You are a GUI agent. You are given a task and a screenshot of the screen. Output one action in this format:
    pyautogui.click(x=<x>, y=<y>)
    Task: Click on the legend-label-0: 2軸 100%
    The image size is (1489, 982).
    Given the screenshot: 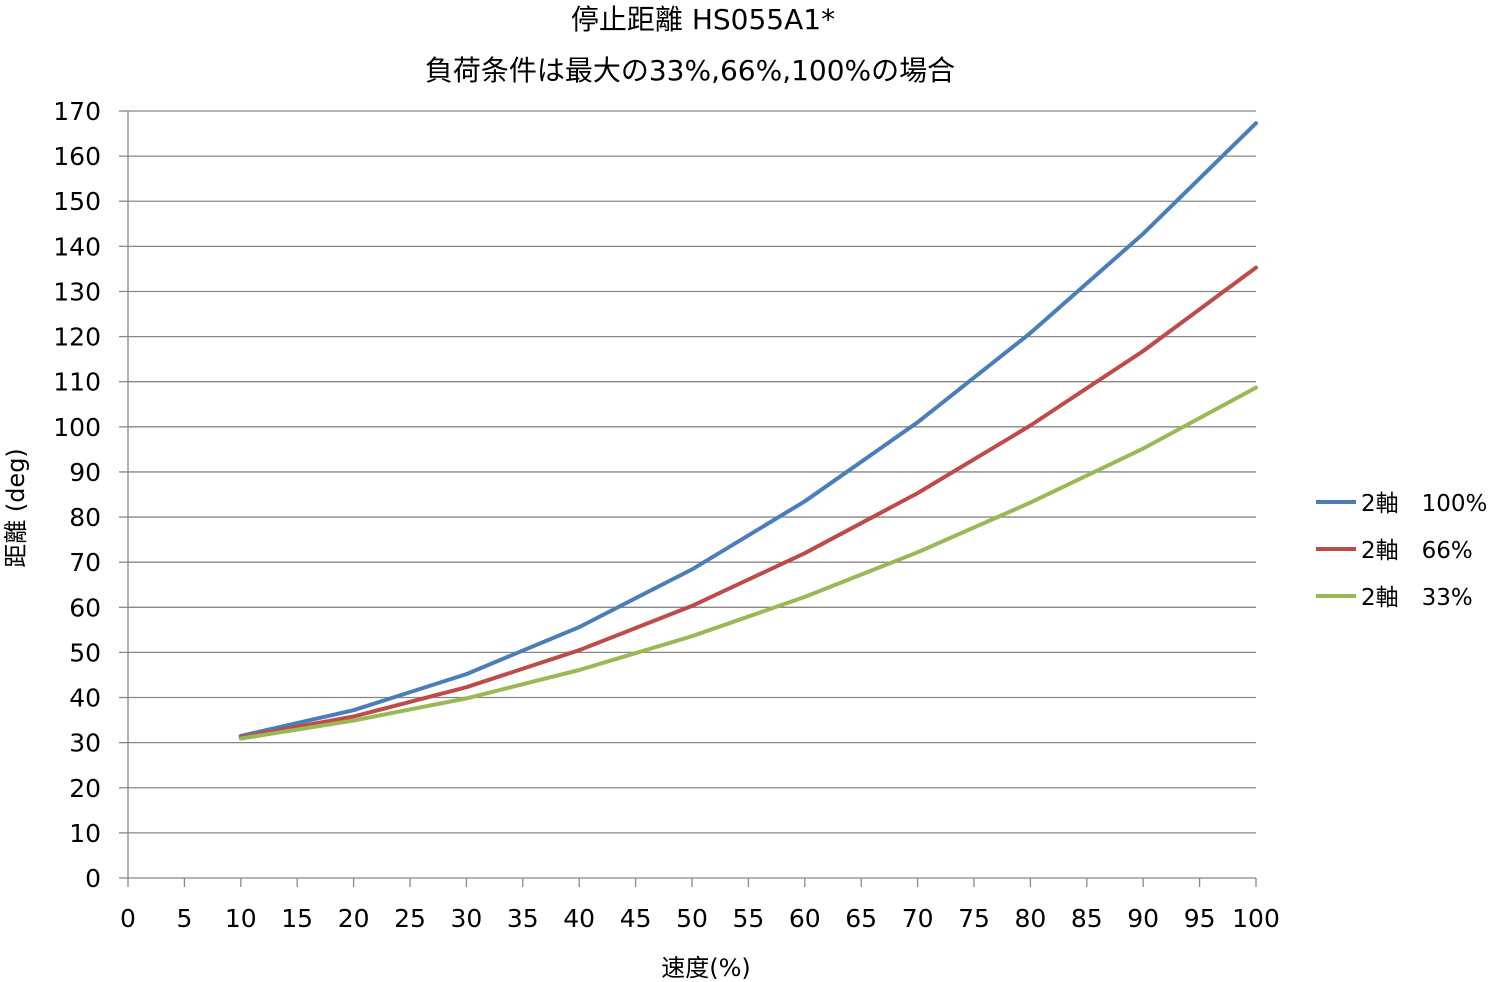 What is the action you would take?
    pyautogui.click(x=1424, y=504)
    